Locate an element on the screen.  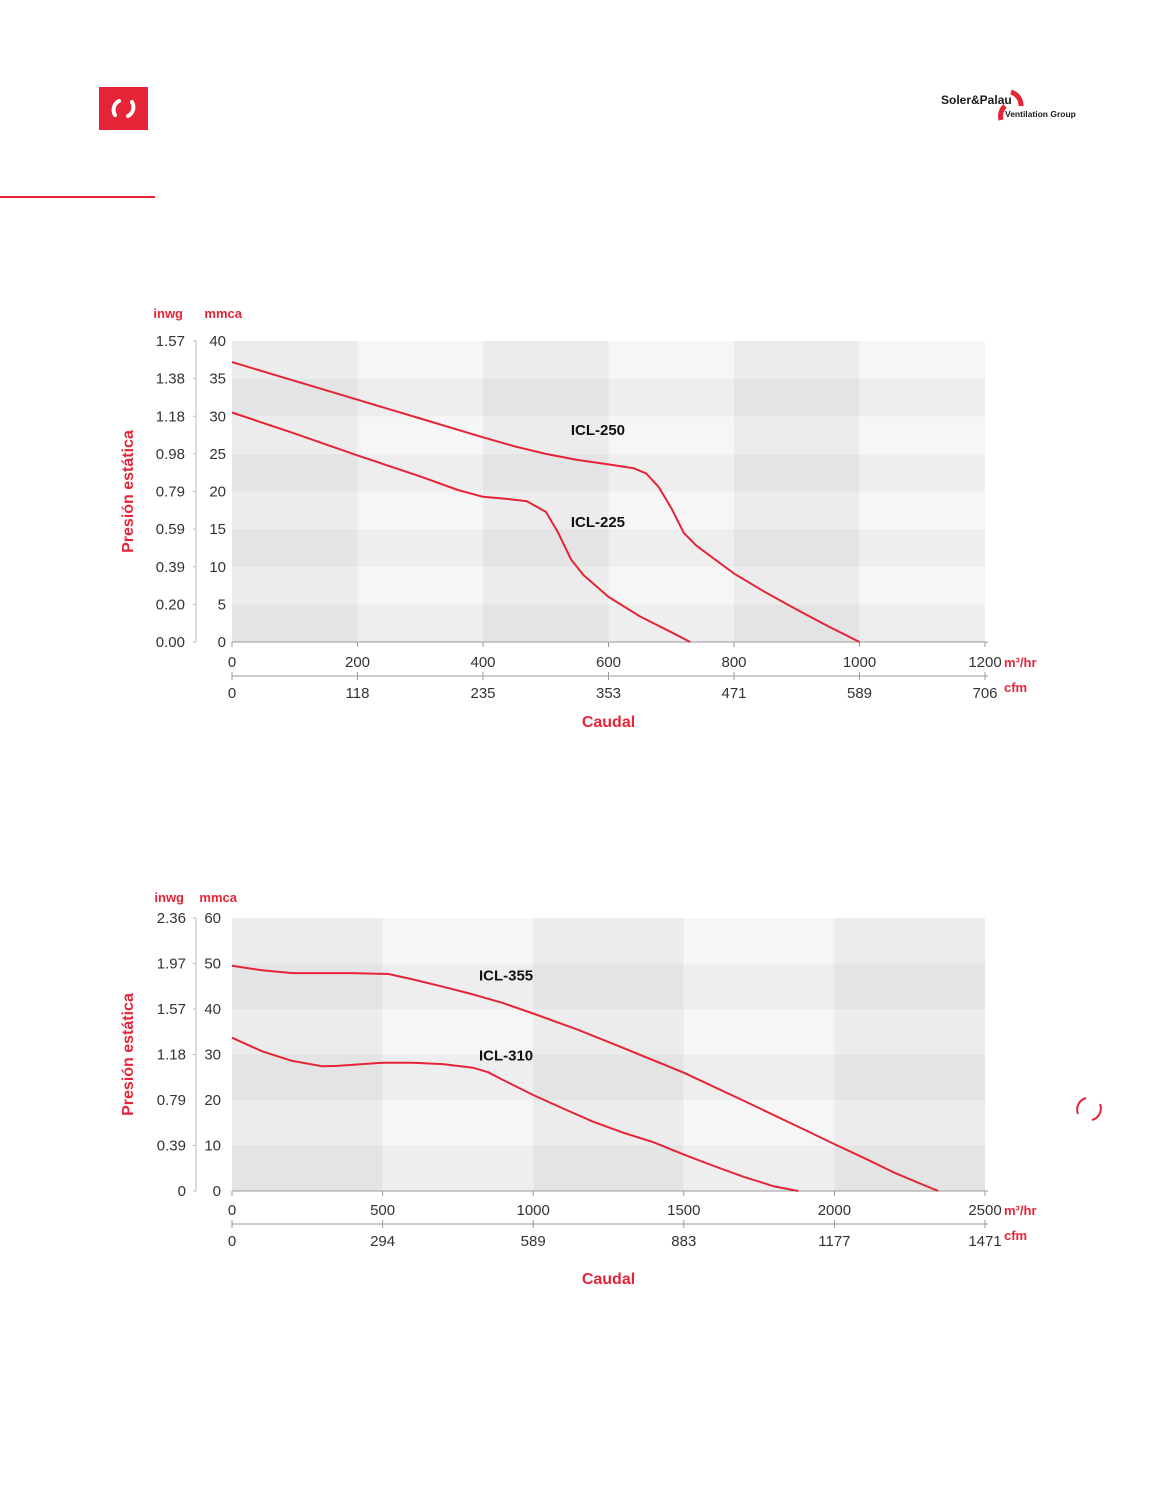
x-tick-label-secondary: 1471 is located at coordinates (984, 1241).